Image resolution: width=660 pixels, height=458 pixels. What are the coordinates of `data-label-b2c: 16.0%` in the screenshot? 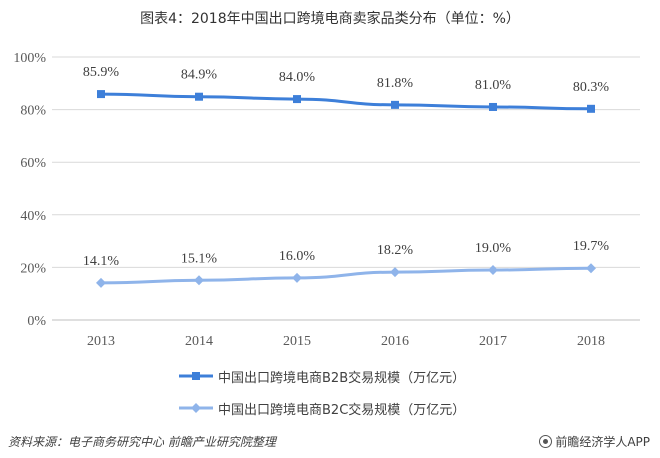 It's located at (297, 256).